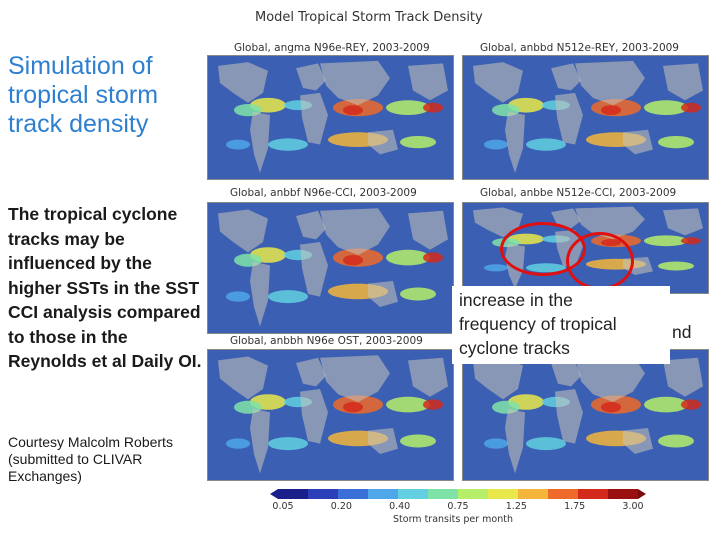 This screenshot has width=720, height=540. What do you see at coordinates (274, 494) in the screenshot?
I see `colorbar-min-arrow` at bounding box center [274, 494].